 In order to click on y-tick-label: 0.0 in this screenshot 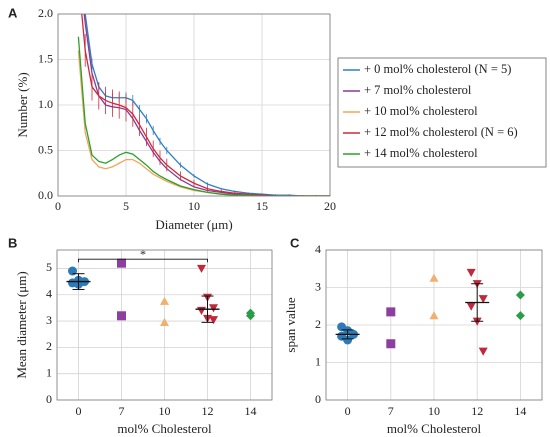, I will do `click(45, 195)`.